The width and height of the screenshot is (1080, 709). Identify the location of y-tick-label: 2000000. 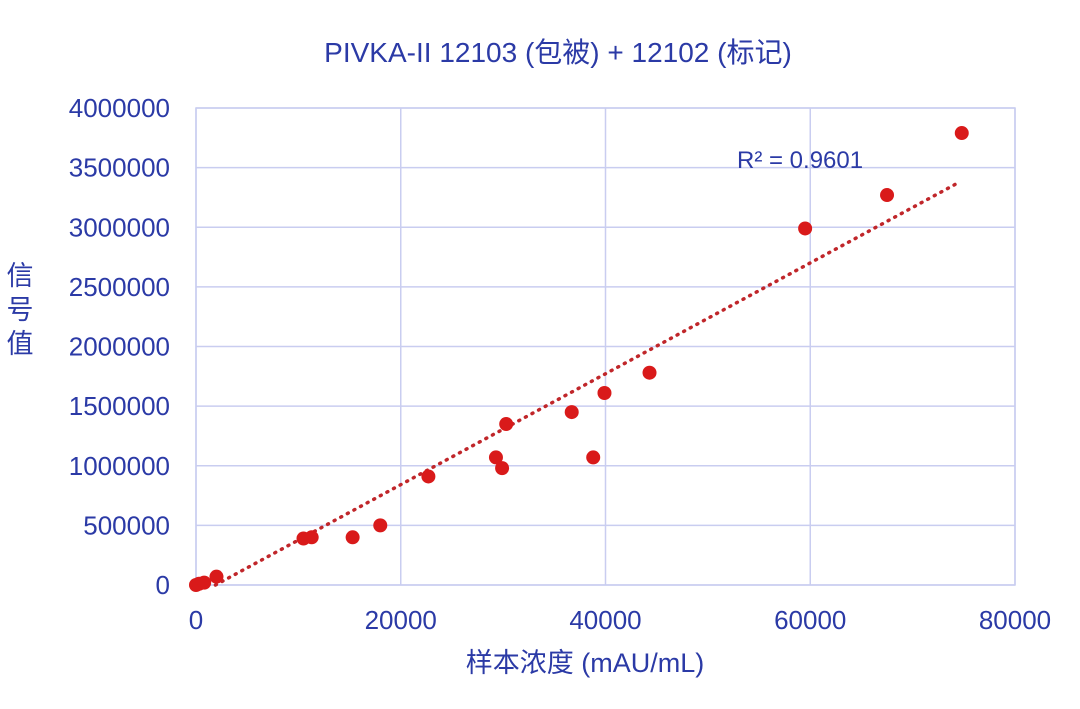
(119, 347).